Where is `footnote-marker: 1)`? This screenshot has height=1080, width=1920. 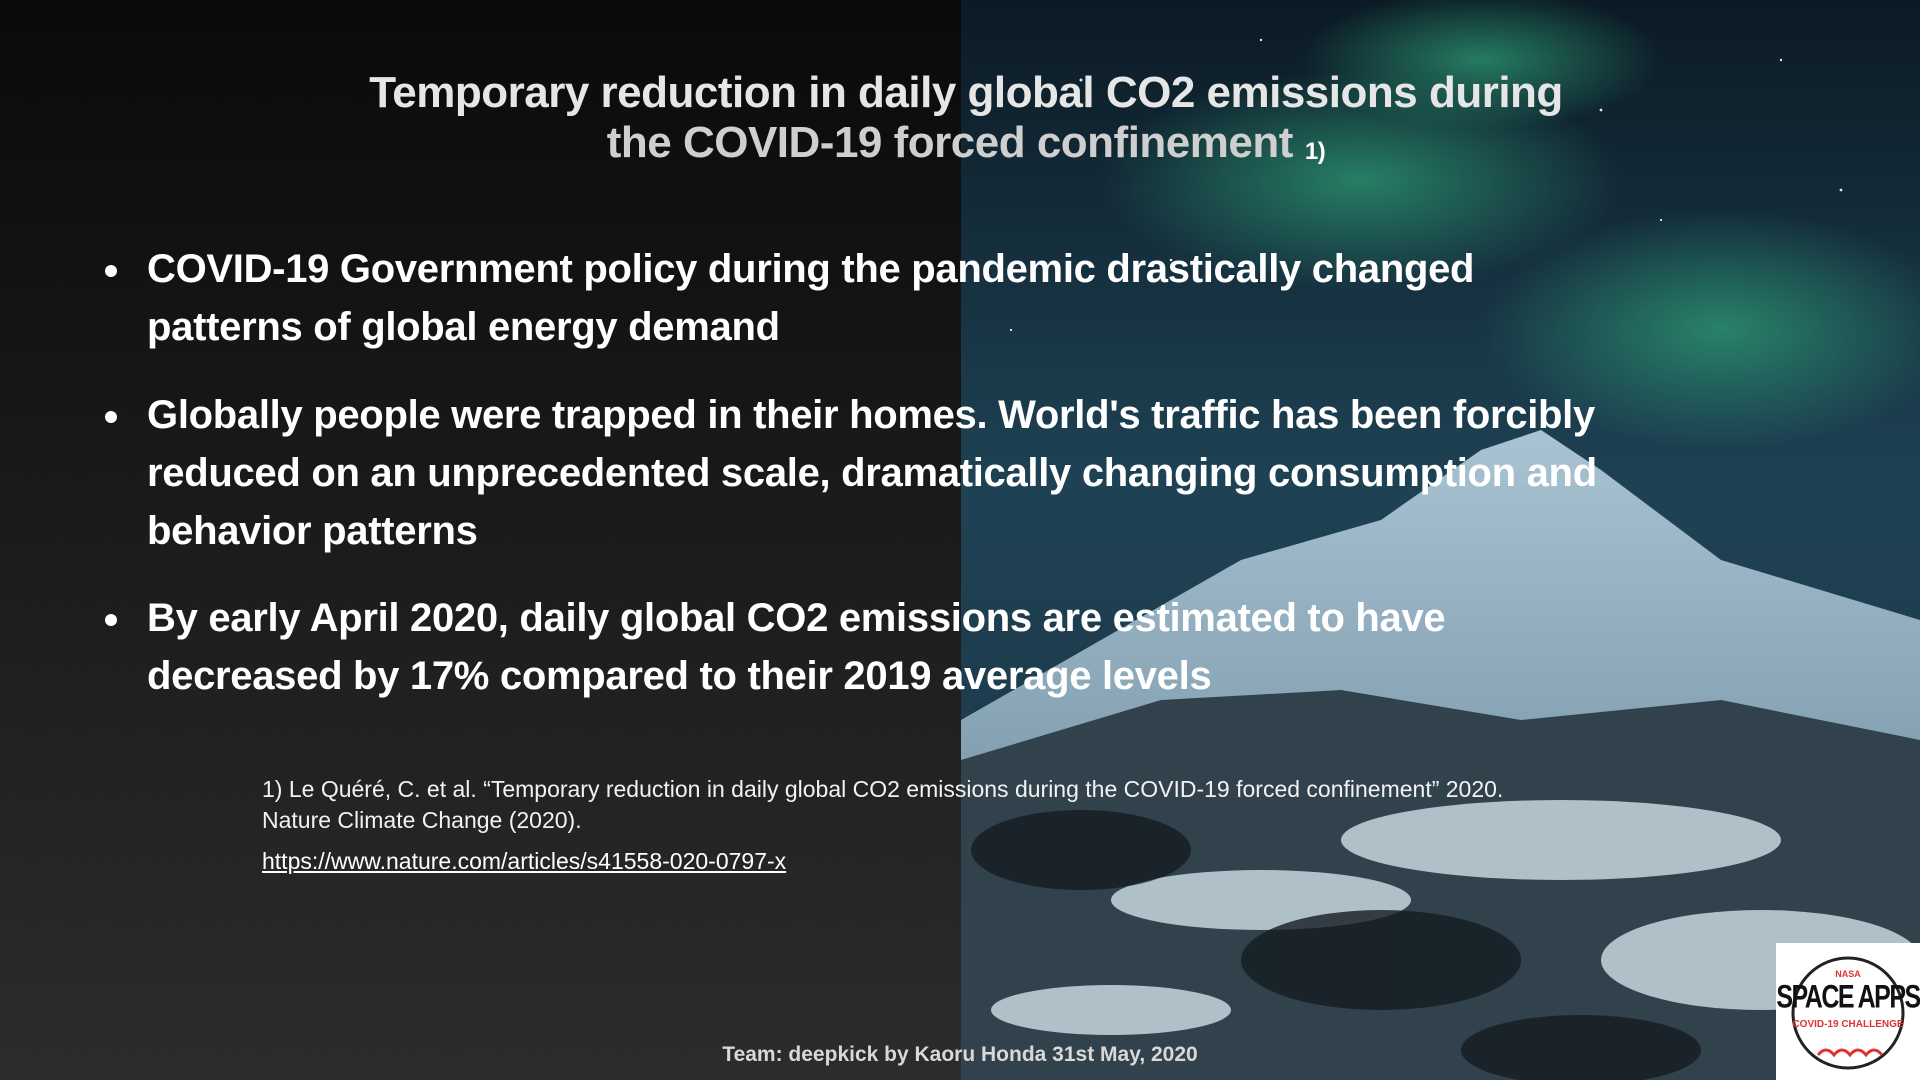
footnote-marker: 1) is located at coordinates (1315, 151).